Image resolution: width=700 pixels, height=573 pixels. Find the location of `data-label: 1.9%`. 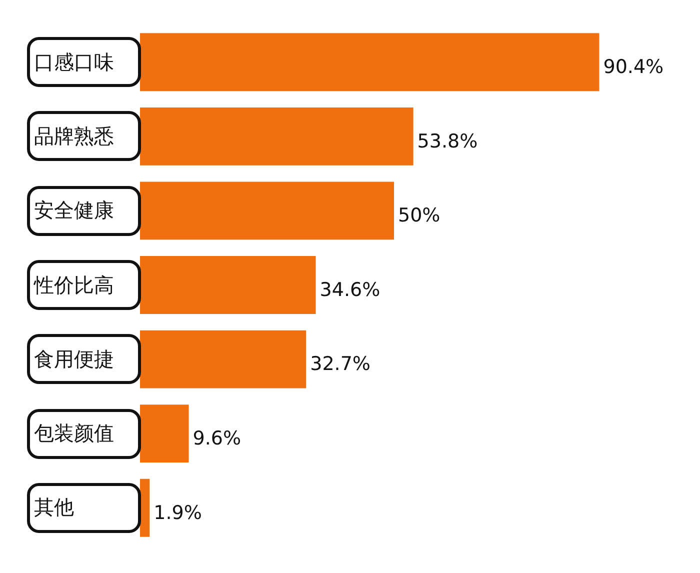

data-label: 1.9% is located at coordinates (178, 513).